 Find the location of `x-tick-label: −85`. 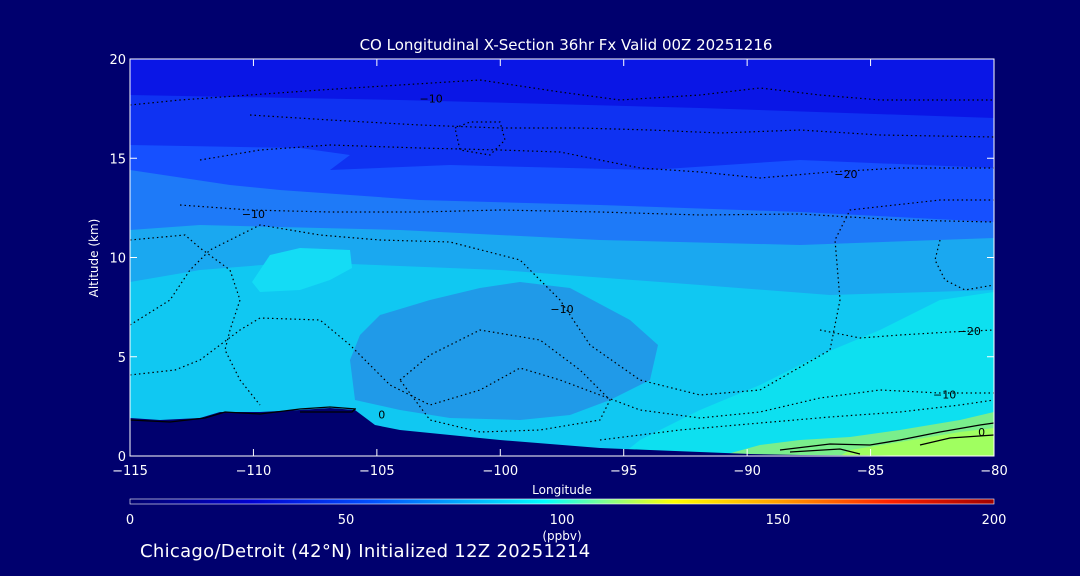

x-tick-label: −85 is located at coordinates (870, 471).